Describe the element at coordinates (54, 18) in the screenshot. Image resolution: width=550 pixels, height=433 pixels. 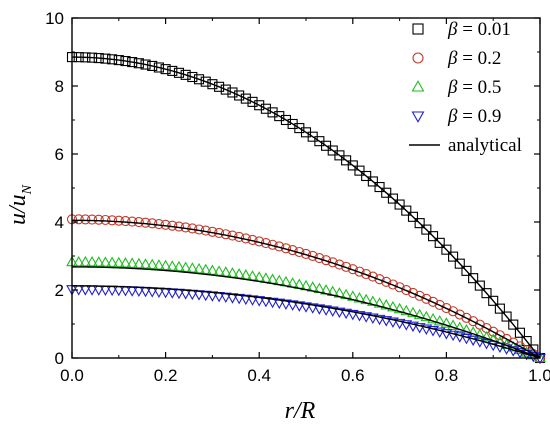
I see `y-tick-label: 10` at that location.